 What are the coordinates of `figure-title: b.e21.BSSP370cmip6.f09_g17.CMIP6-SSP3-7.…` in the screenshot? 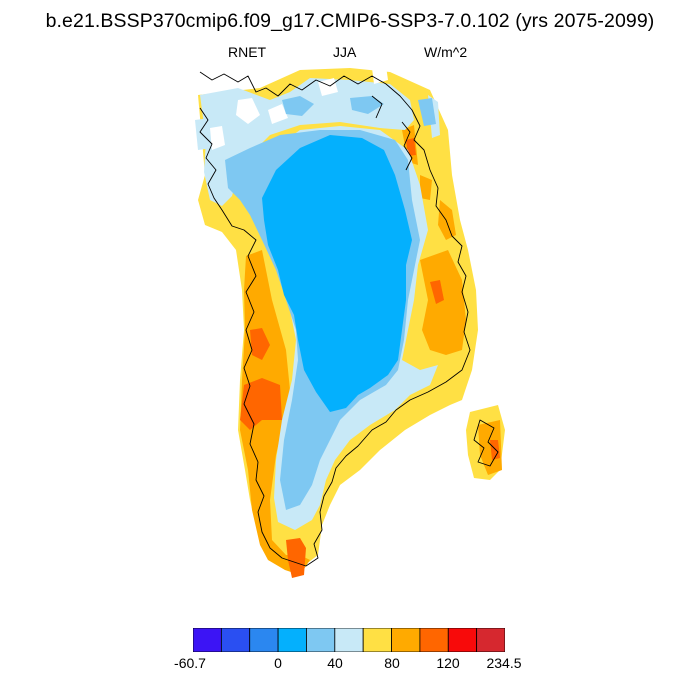 It's located at (350, 21).